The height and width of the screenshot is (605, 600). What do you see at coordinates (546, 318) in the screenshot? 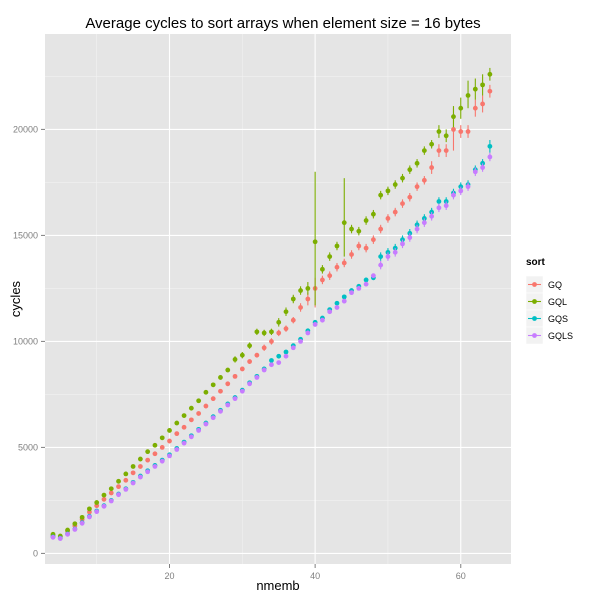
I see `legend-item-gqs: GQS` at bounding box center [546, 318].